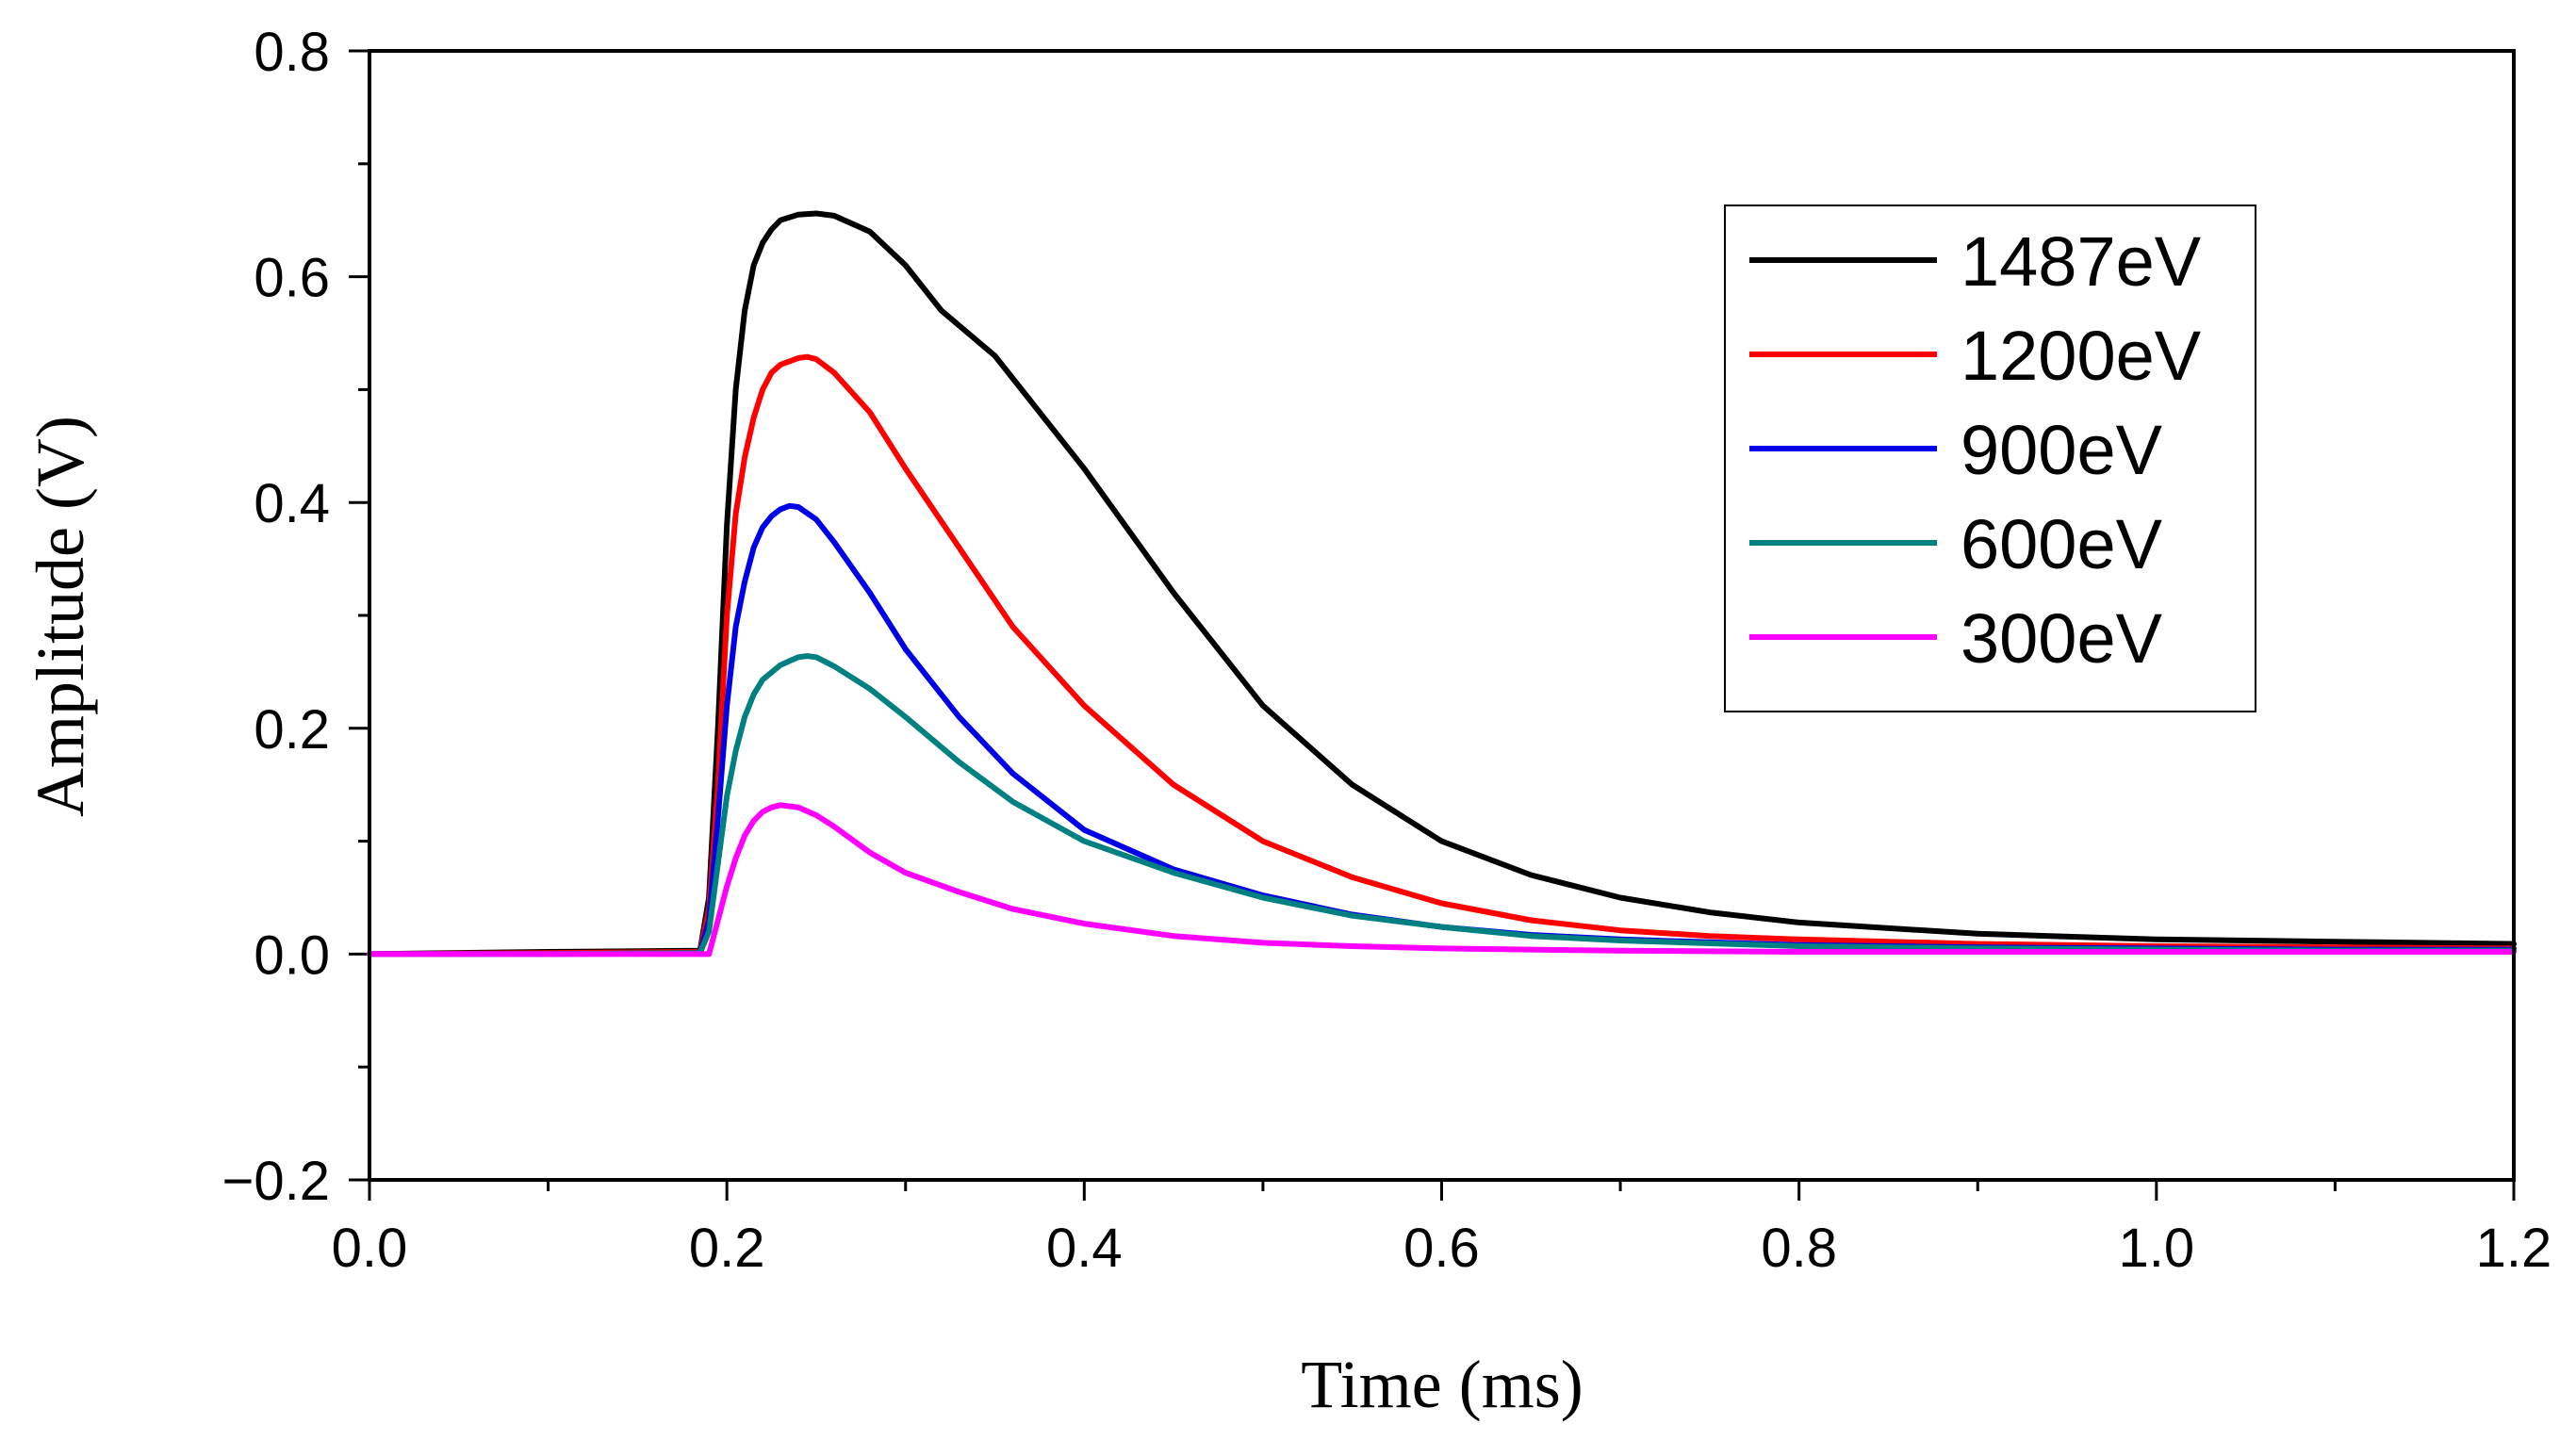 Image resolution: width=2576 pixels, height=1440 pixels. I want to click on series-line-300ev, so click(1442, 879).